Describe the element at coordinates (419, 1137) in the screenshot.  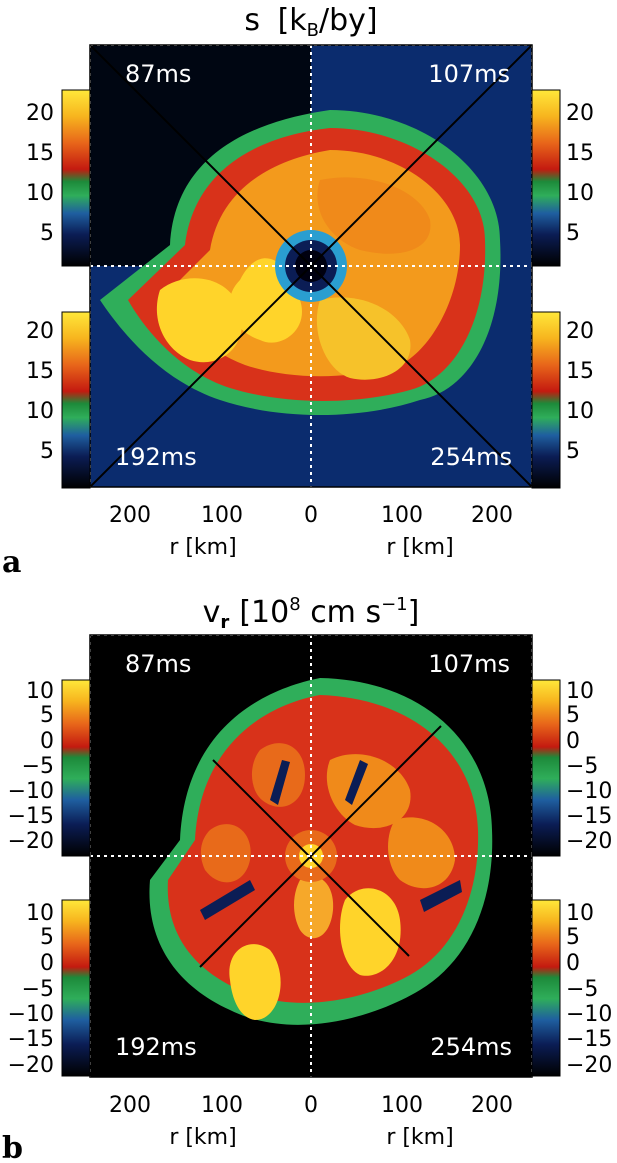
I see `x-label-right-b: r [km]` at that location.